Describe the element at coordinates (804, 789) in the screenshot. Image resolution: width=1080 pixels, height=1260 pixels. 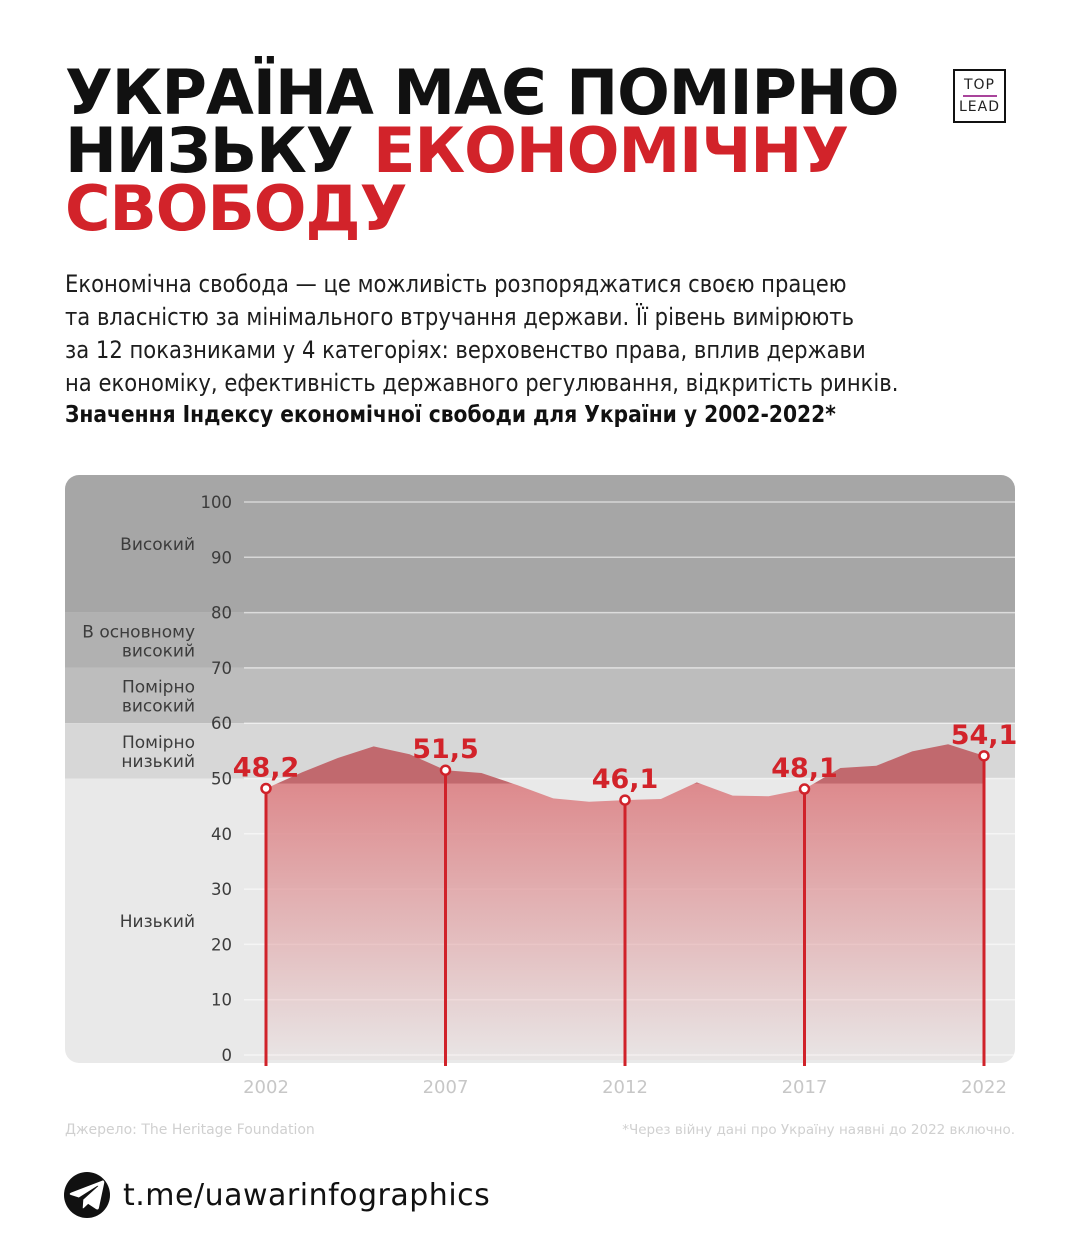
I see `data-point-2017` at that location.